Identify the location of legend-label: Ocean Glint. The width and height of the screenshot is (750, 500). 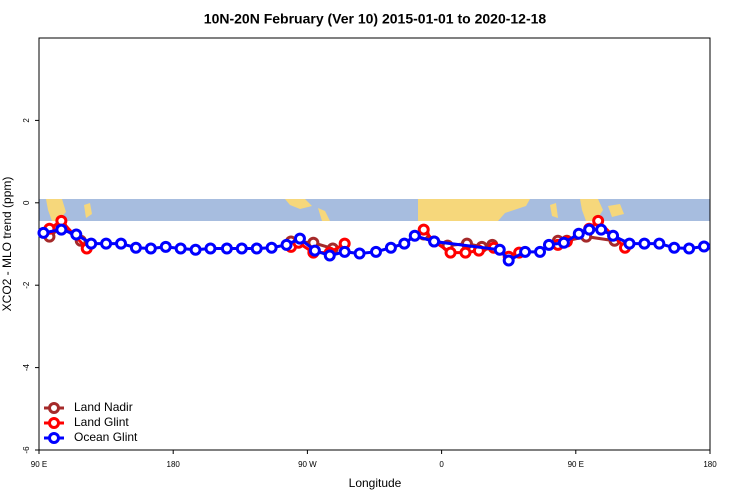
(106, 437).